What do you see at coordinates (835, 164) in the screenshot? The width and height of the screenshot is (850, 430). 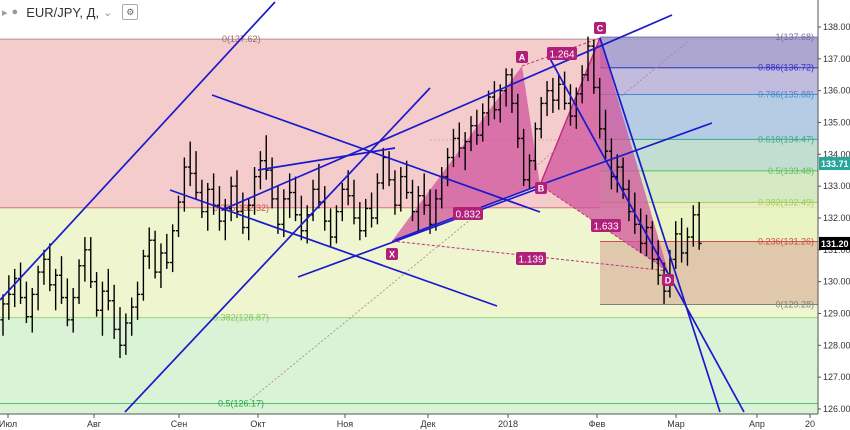 I see `price-marker-label: 133.71` at bounding box center [835, 164].